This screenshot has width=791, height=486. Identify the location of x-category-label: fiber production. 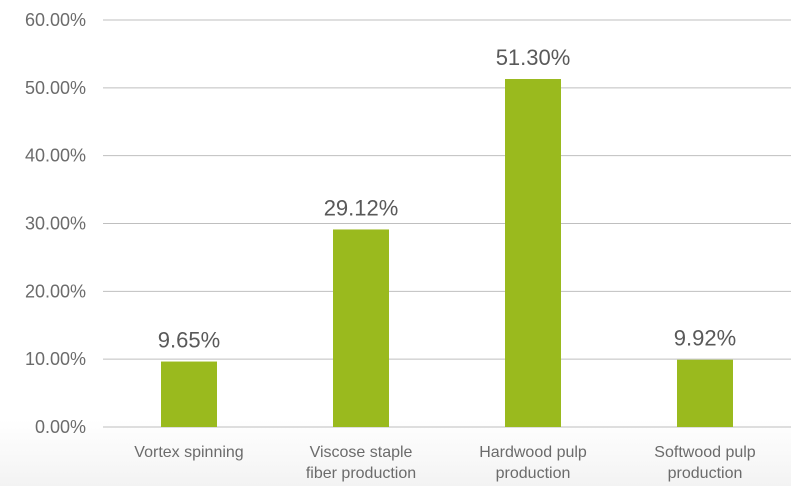
(361, 473).